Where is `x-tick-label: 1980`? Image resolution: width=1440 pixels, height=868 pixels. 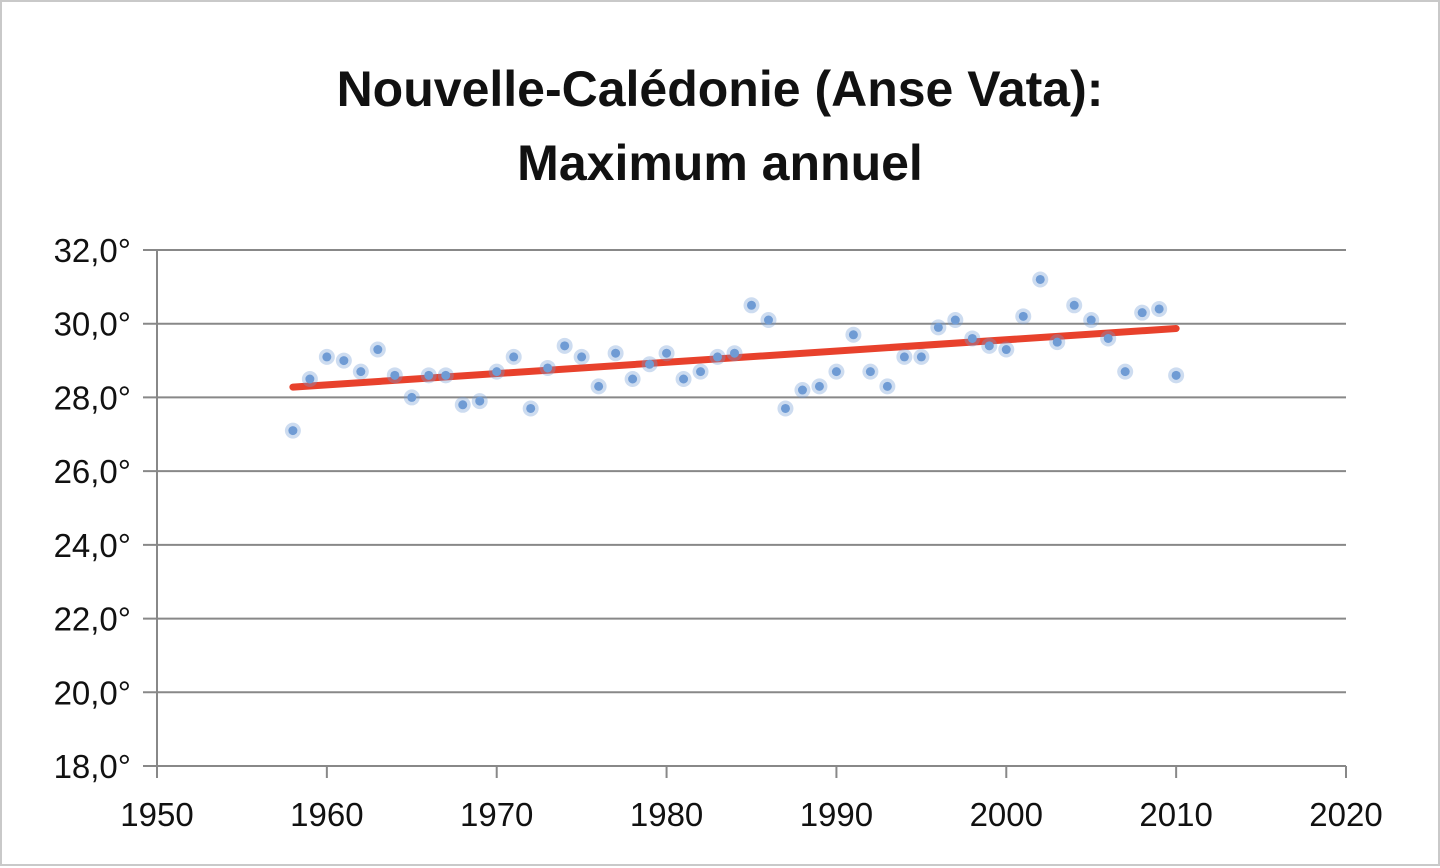
x-tick-label: 1980 is located at coordinates (666, 814).